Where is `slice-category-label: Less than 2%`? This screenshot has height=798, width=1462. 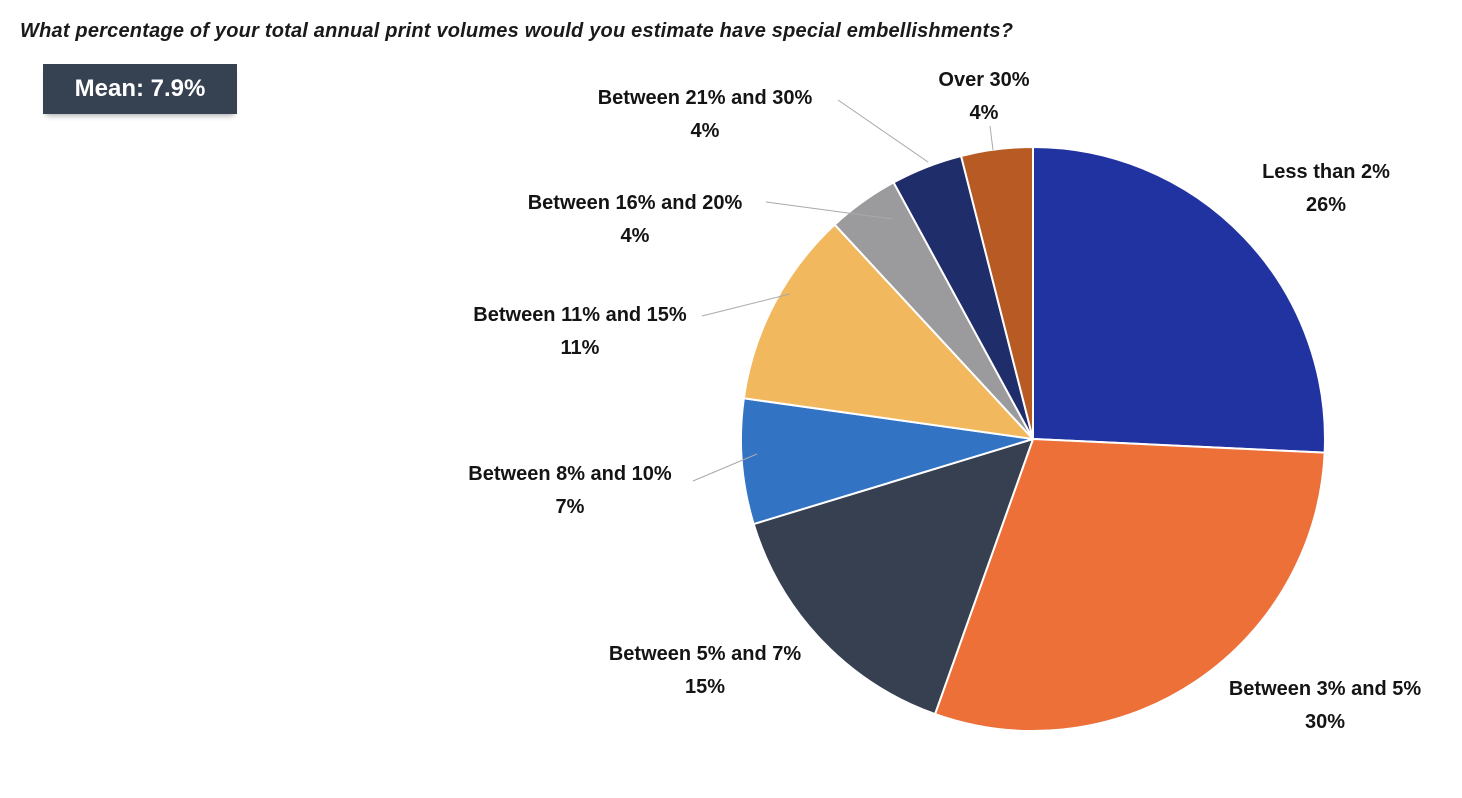 slice-category-label: Less than 2% is located at coordinates (1326, 172).